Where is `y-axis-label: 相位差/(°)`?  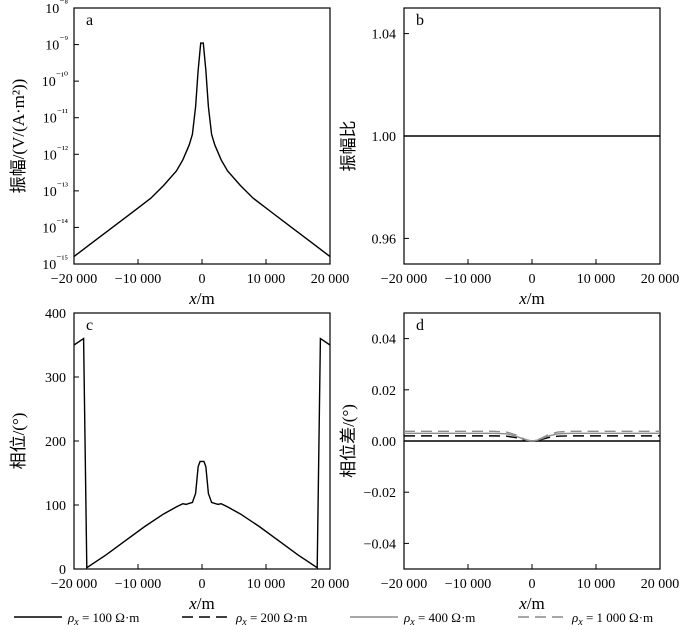
y-axis-label: 相位差/(°) is located at coordinates (348, 441).